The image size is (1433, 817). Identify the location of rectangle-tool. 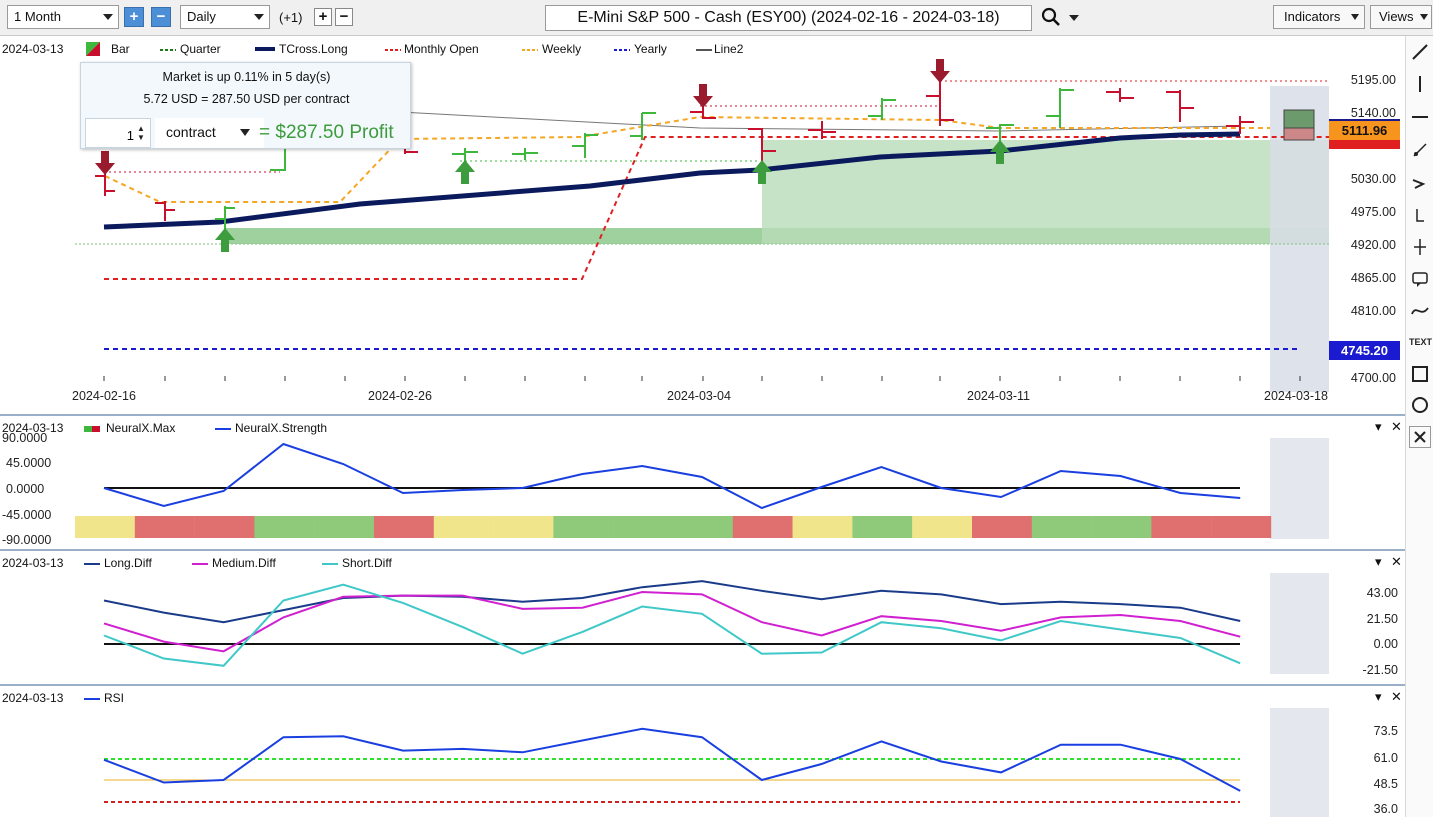
(1420, 374).